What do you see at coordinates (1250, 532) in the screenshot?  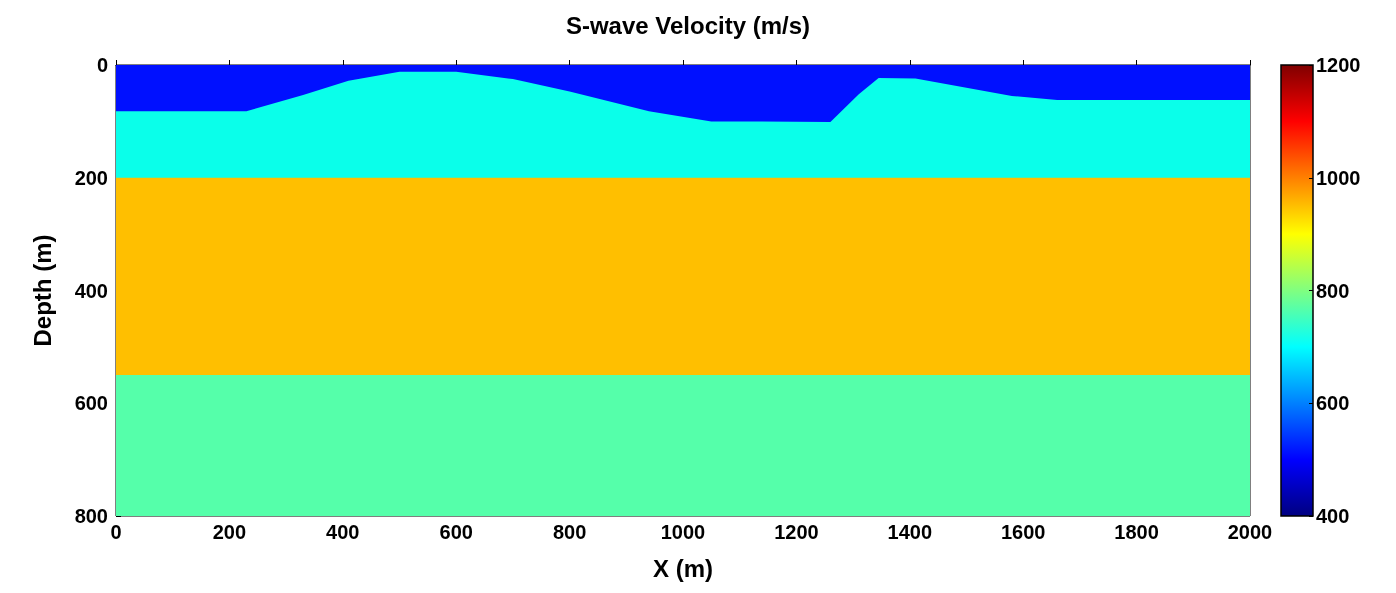 I see `x-tick-label: 2000` at bounding box center [1250, 532].